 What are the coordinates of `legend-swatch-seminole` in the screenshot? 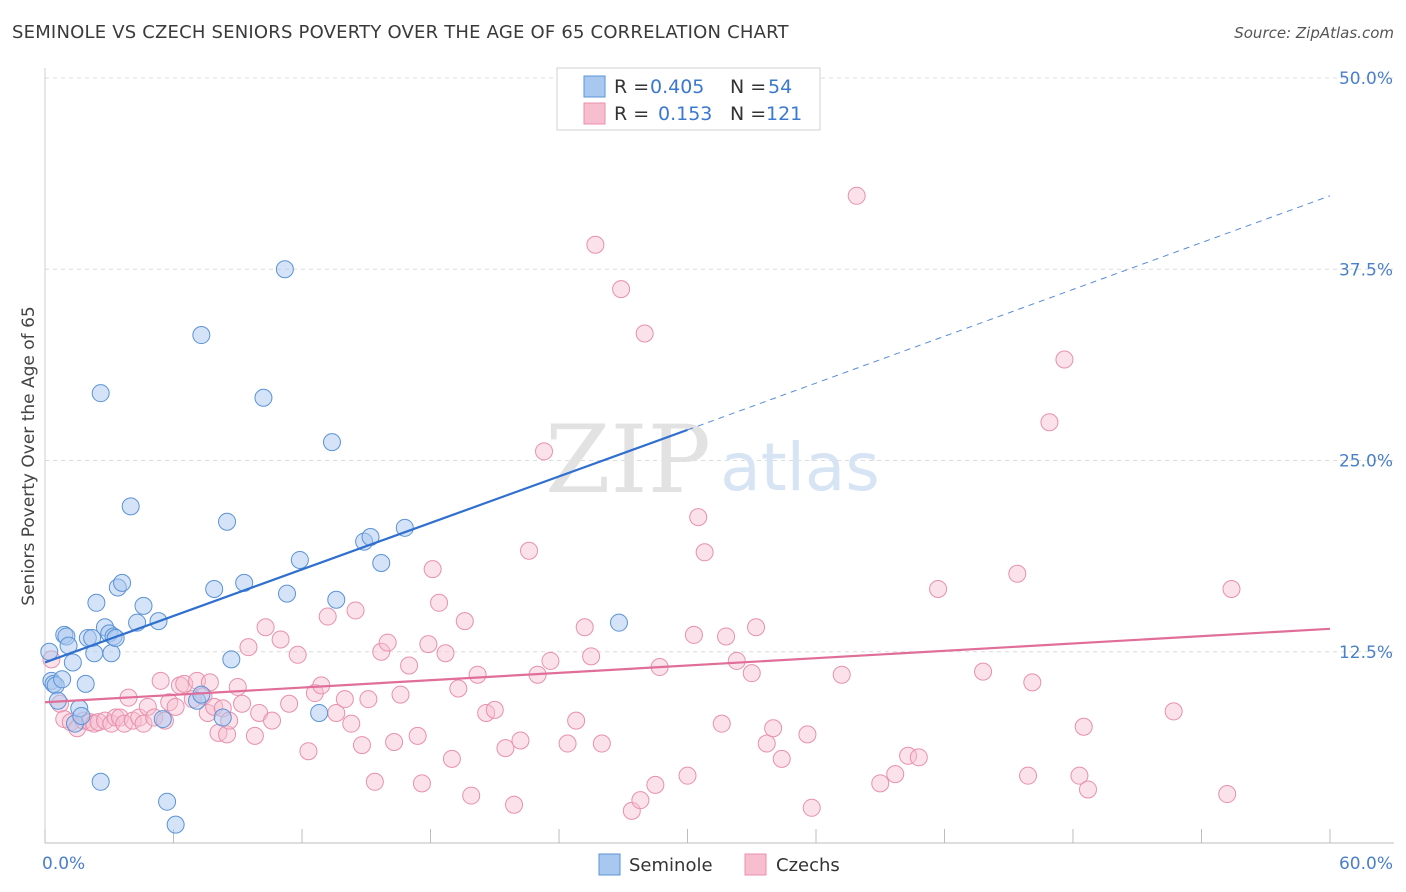 It's located at (594, 86).